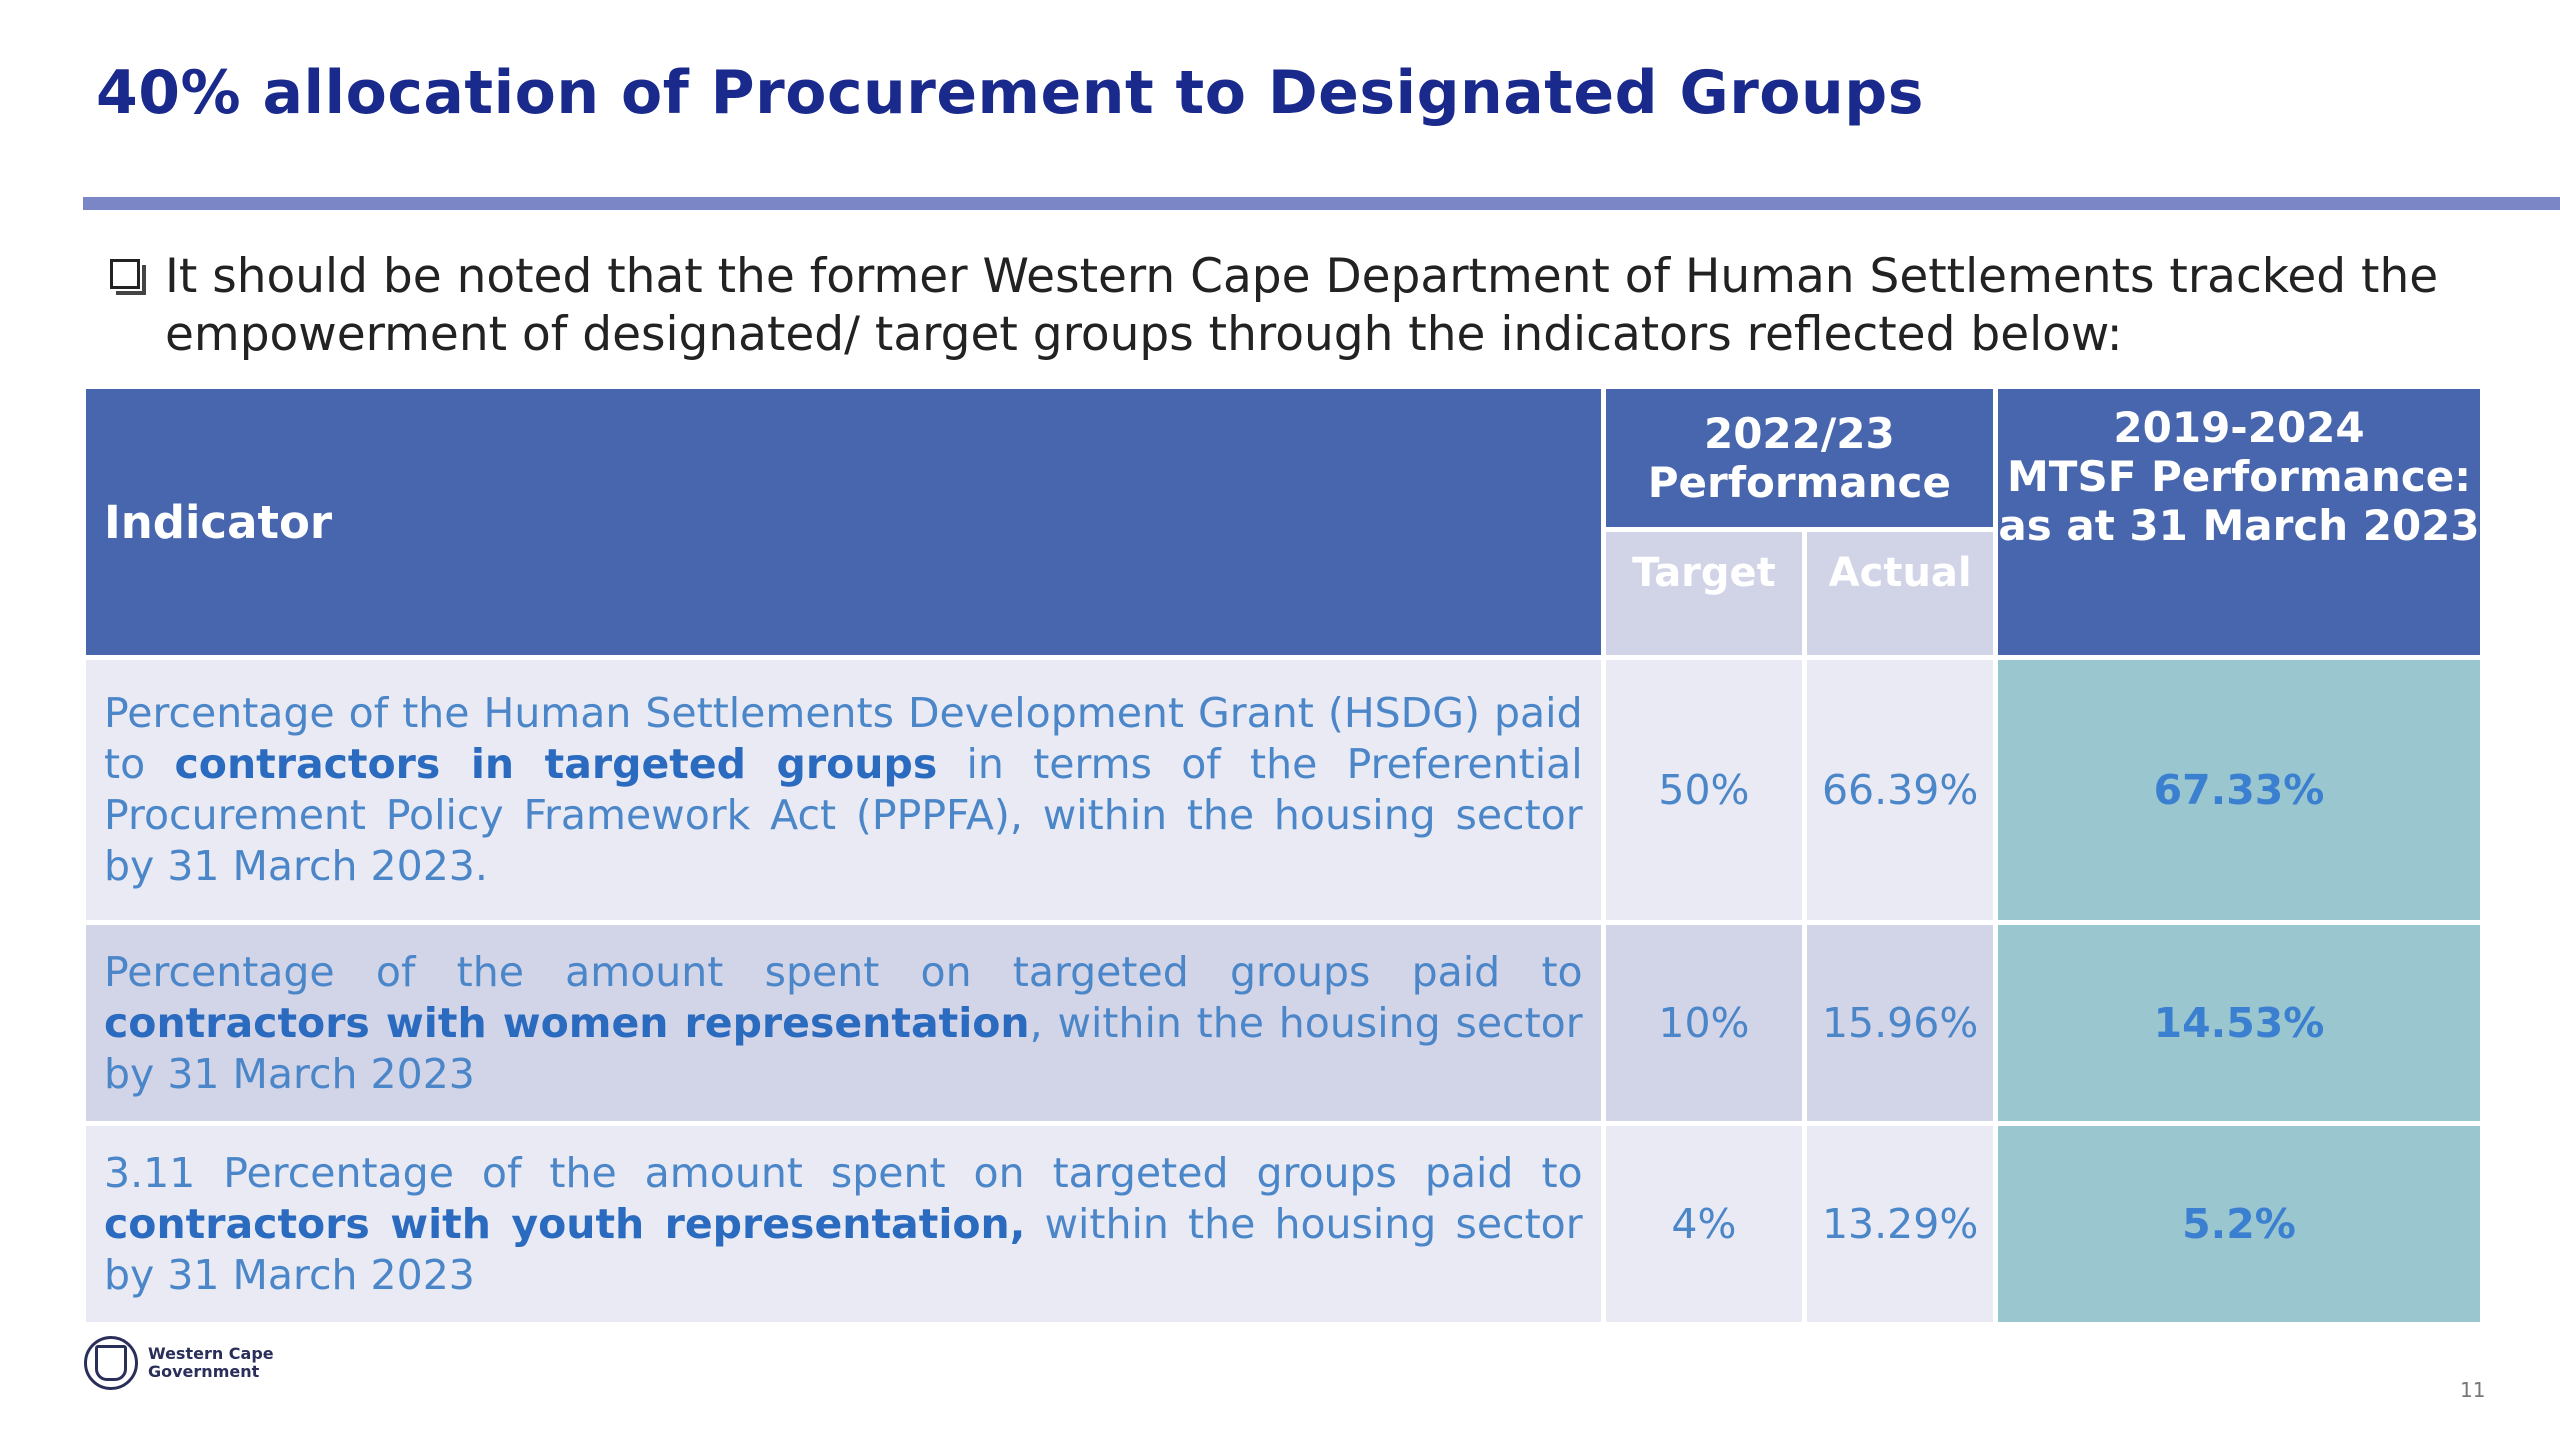 This screenshot has height=1440, width=2560. I want to click on header-performance-year: 2022/23, so click(1799, 433).